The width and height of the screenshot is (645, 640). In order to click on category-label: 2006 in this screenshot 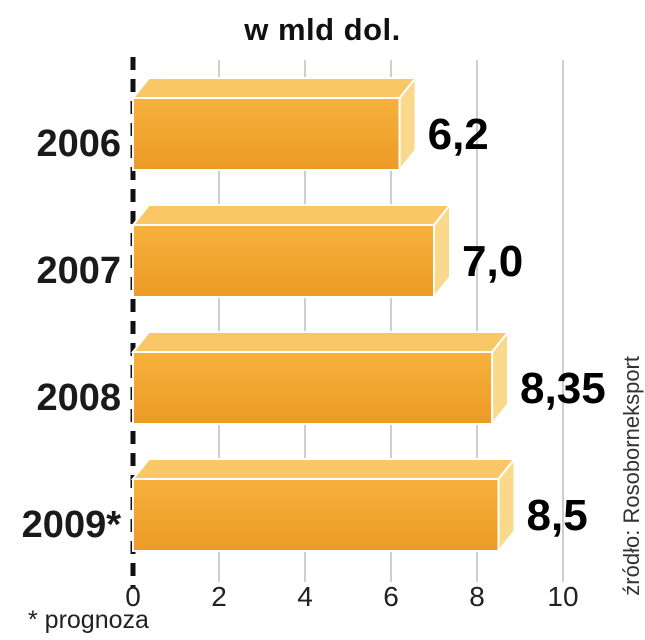, I will do `click(78, 144)`.